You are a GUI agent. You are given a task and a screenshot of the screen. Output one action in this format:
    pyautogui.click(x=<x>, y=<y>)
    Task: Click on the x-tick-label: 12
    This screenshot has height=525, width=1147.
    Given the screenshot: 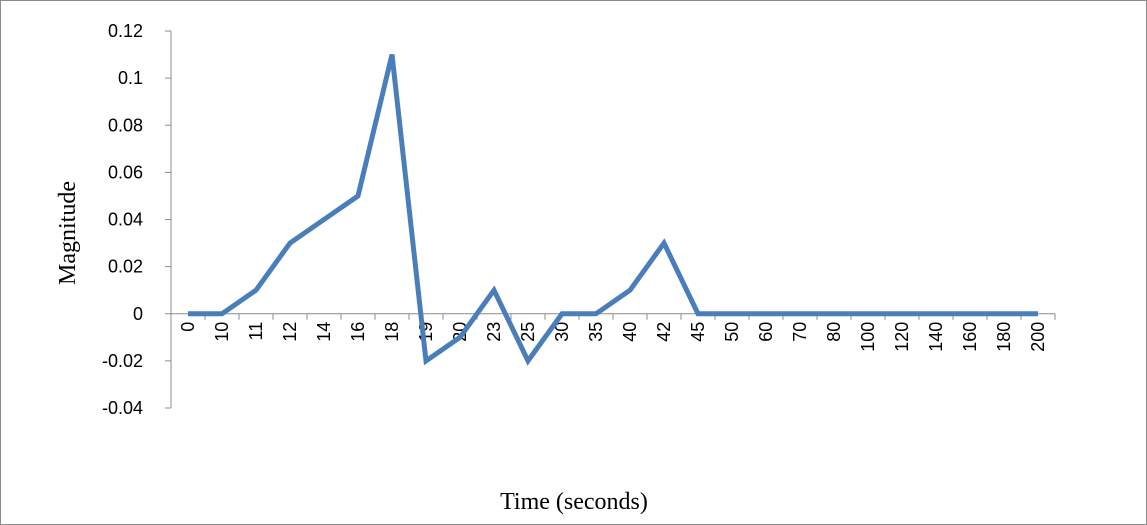 What is the action you would take?
    pyautogui.click(x=290, y=332)
    